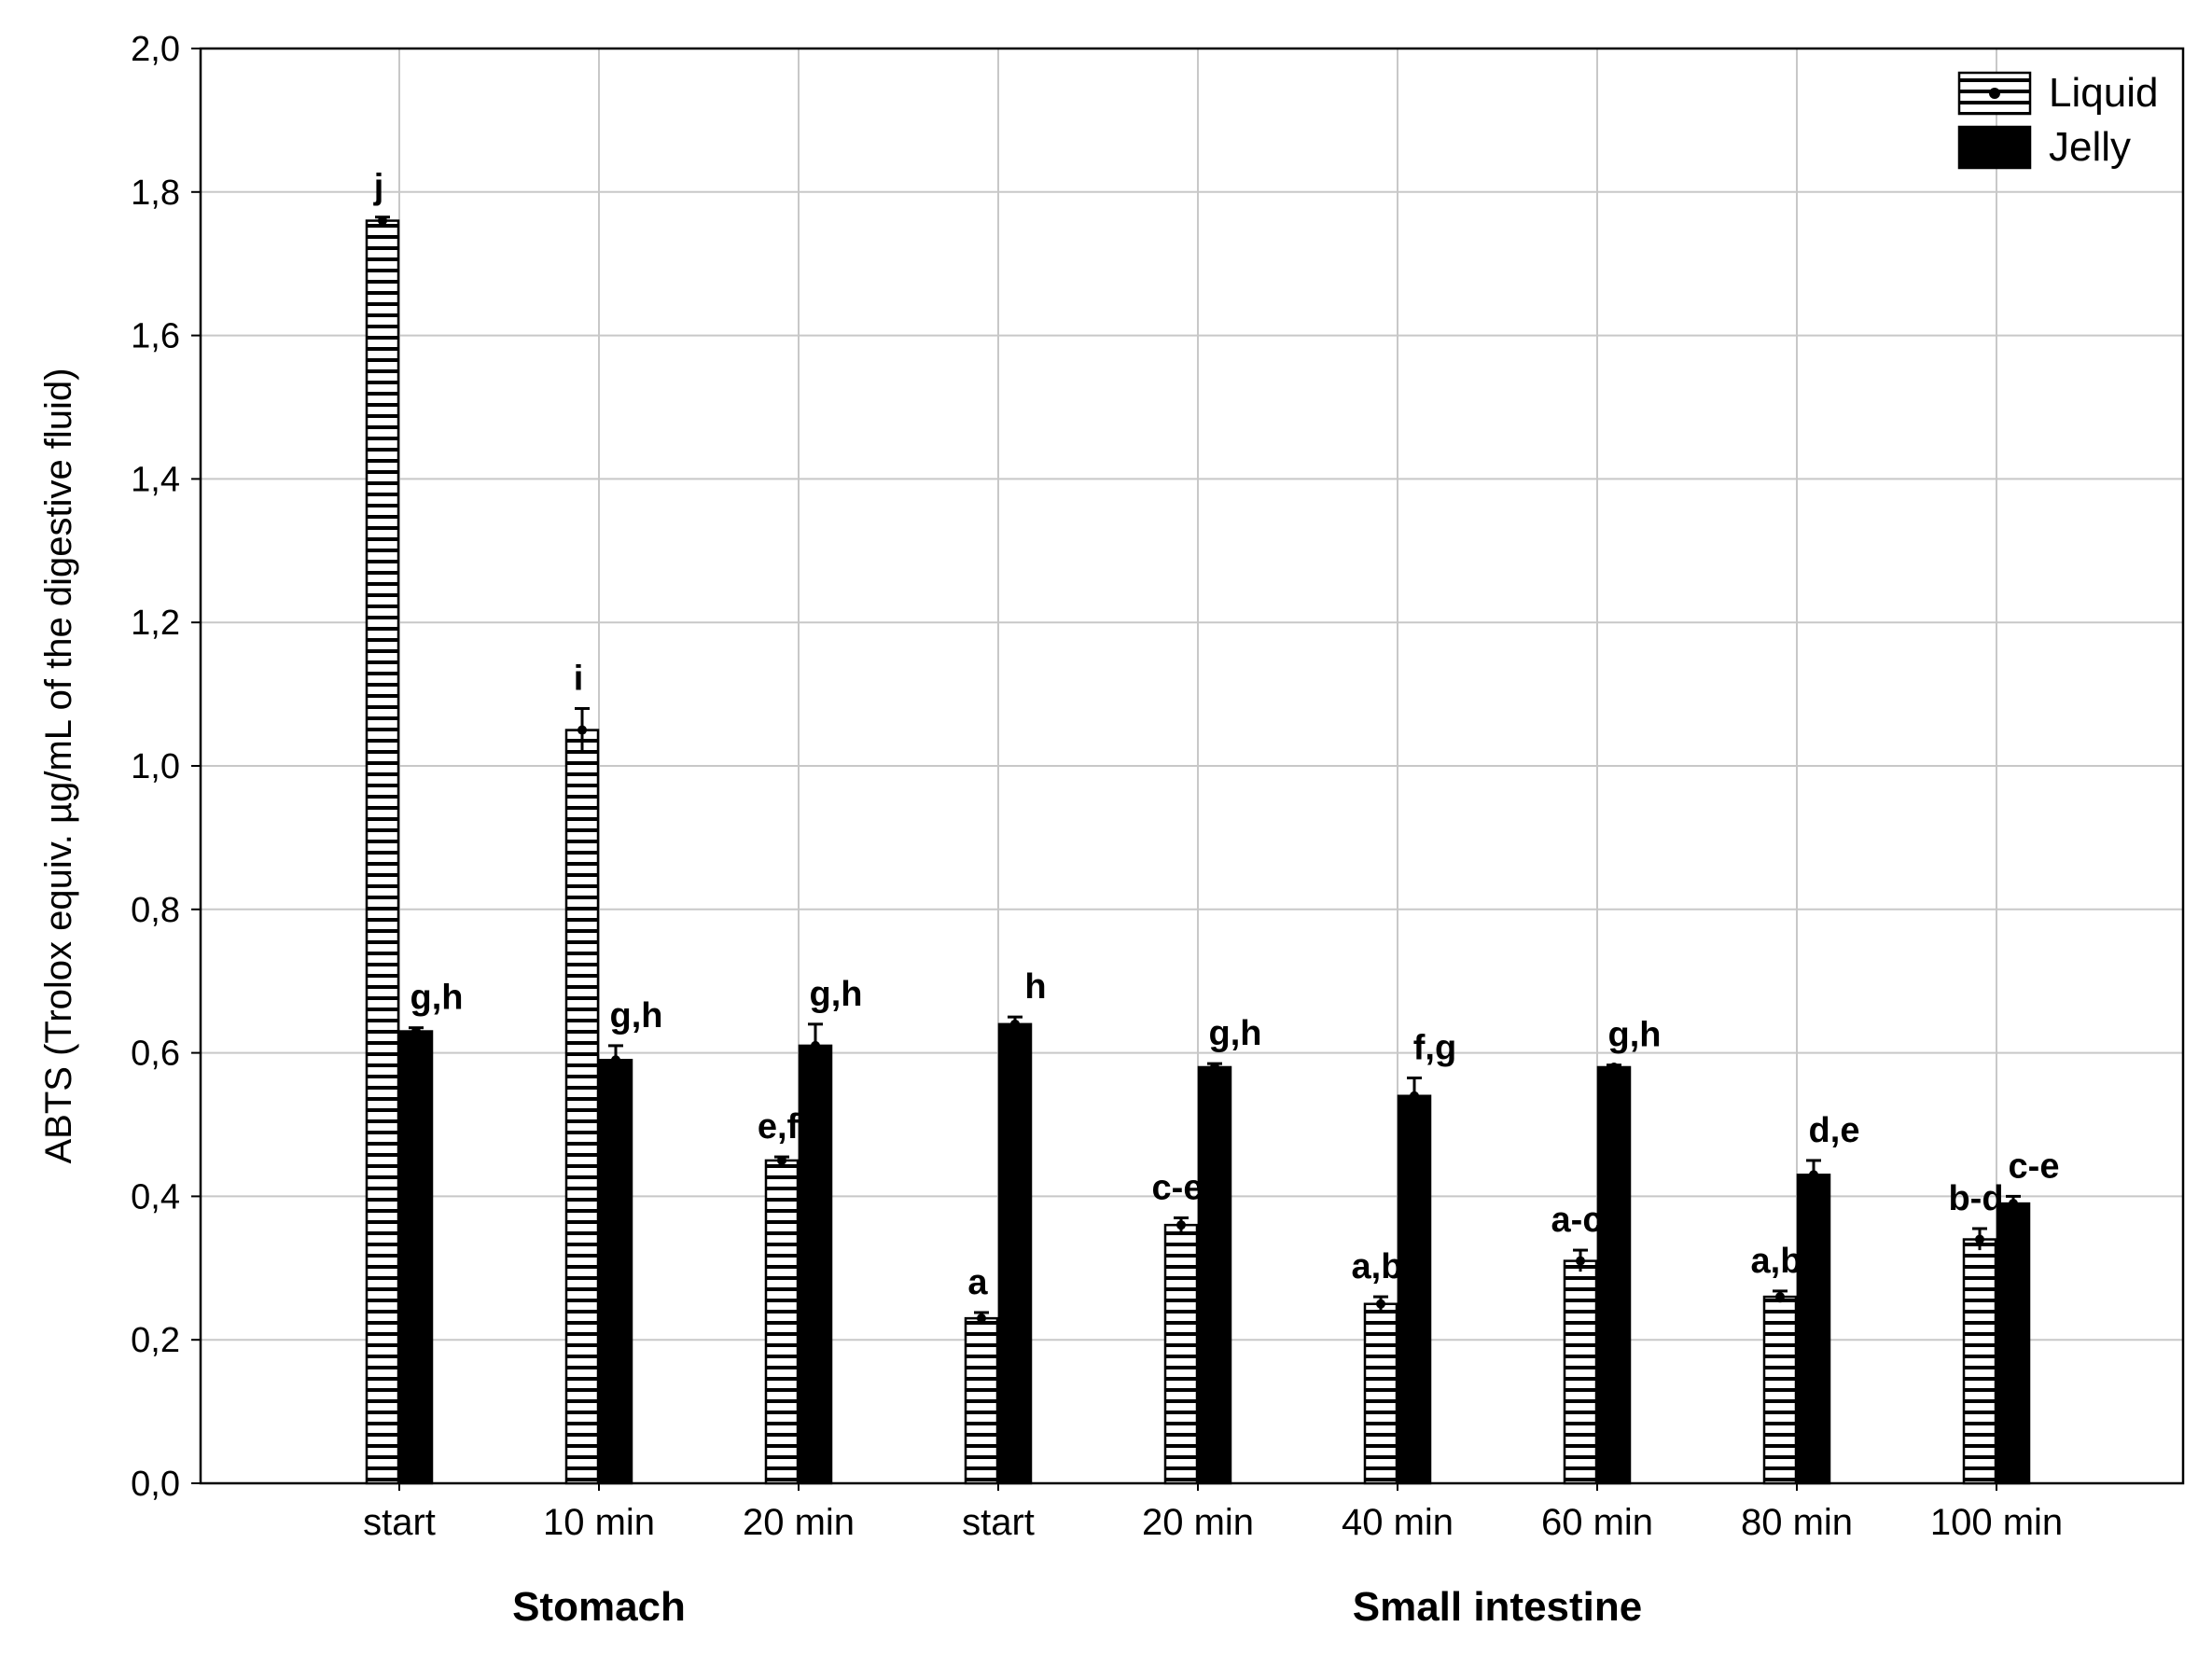  Describe the element at coordinates (156, 336) in the screenshot. I see `y-tick-label: 1,6` at that location.